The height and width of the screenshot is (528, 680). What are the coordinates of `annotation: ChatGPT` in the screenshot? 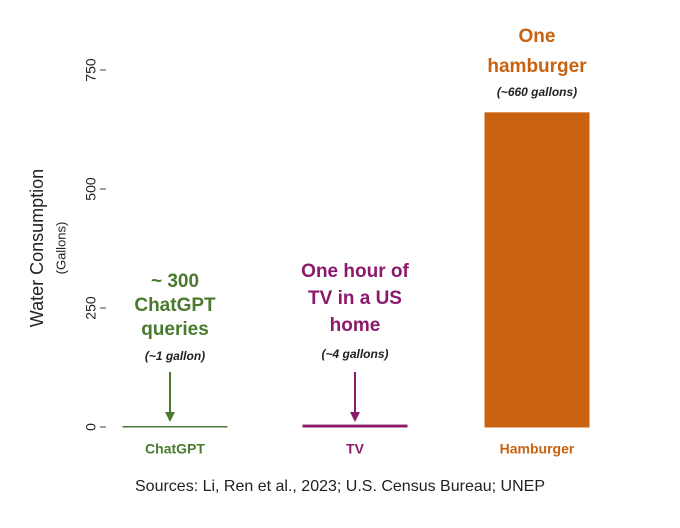 It's located at (175, 305).